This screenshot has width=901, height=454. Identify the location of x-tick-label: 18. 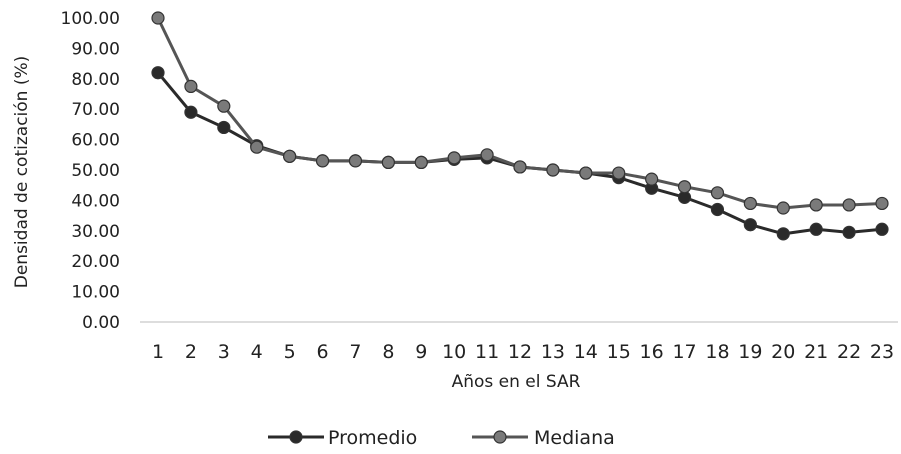
(717, 352).